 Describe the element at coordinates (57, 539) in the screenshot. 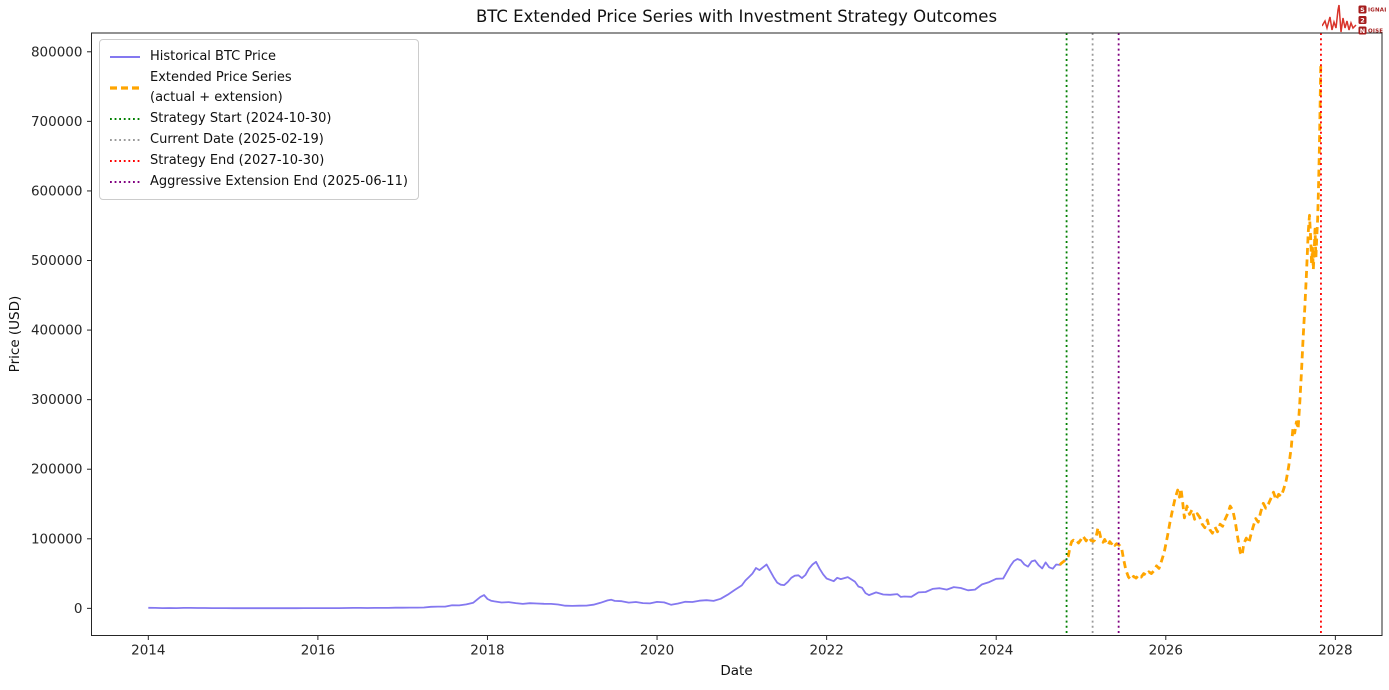

I see `y-tick-label: 100000` at that location.